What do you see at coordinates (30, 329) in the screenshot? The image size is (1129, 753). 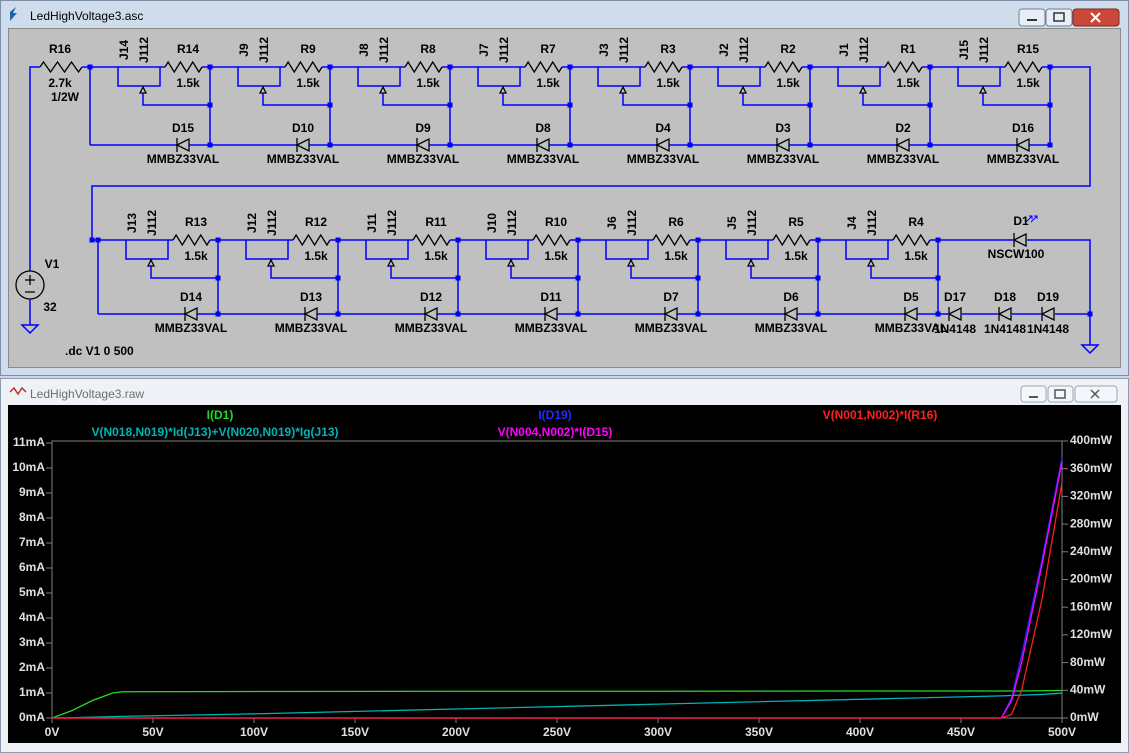 I see `ground` at bounding box center [30, 329].